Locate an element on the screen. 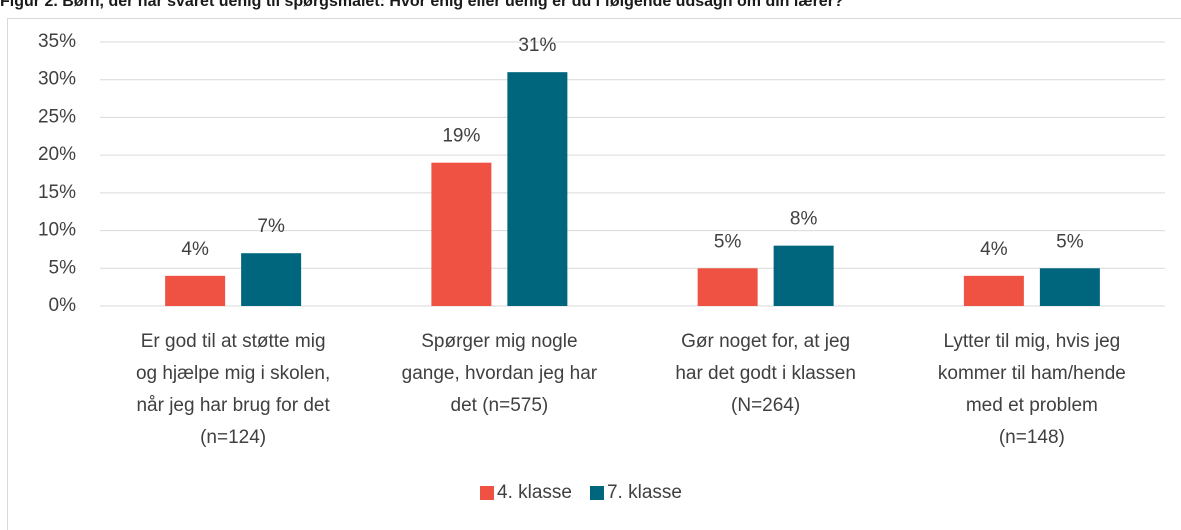 The width and height of the screenshot is (1181, 530). x-tick-label: Gør noget for, at jeg is located at coordinates (765, 341).